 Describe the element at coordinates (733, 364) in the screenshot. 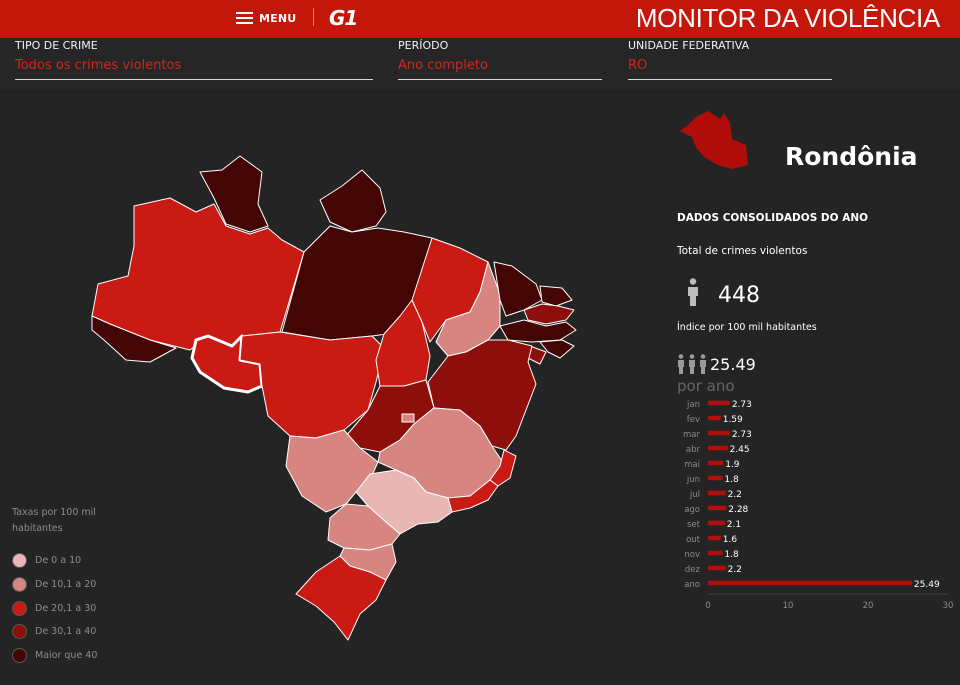

I see `rate-value: 25.49` at that location.